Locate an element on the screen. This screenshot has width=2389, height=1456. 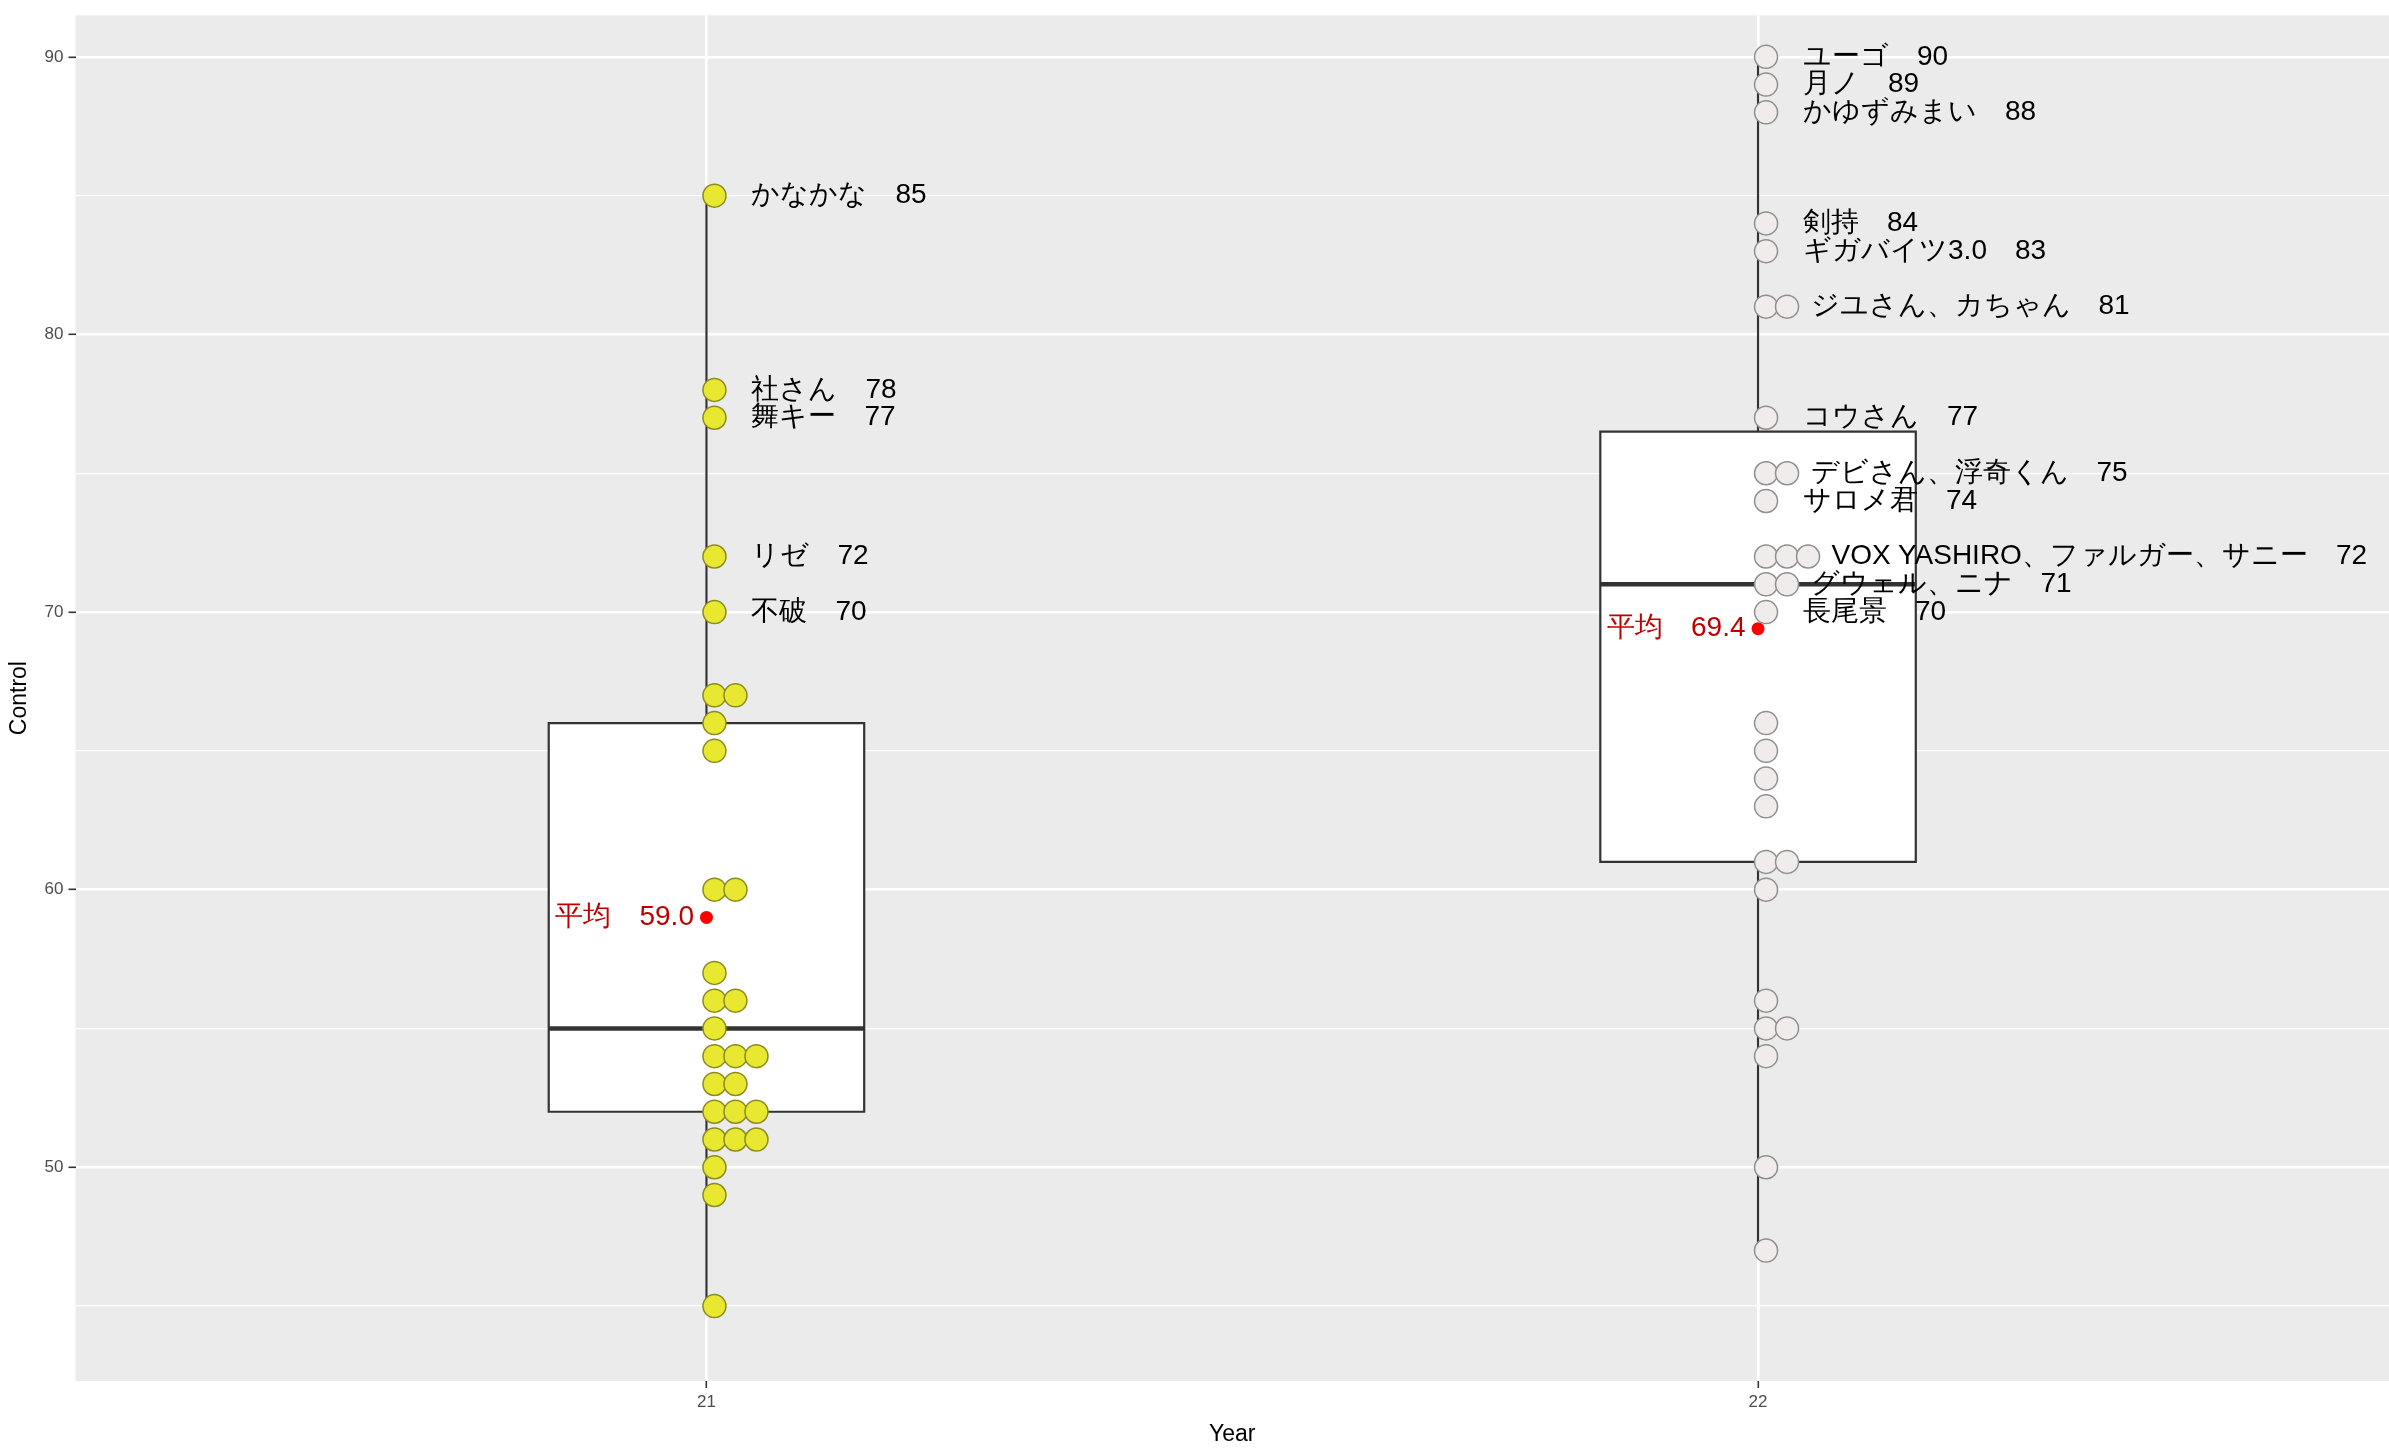
annotation: リゼ 72 is located at coordinates (810, 555).